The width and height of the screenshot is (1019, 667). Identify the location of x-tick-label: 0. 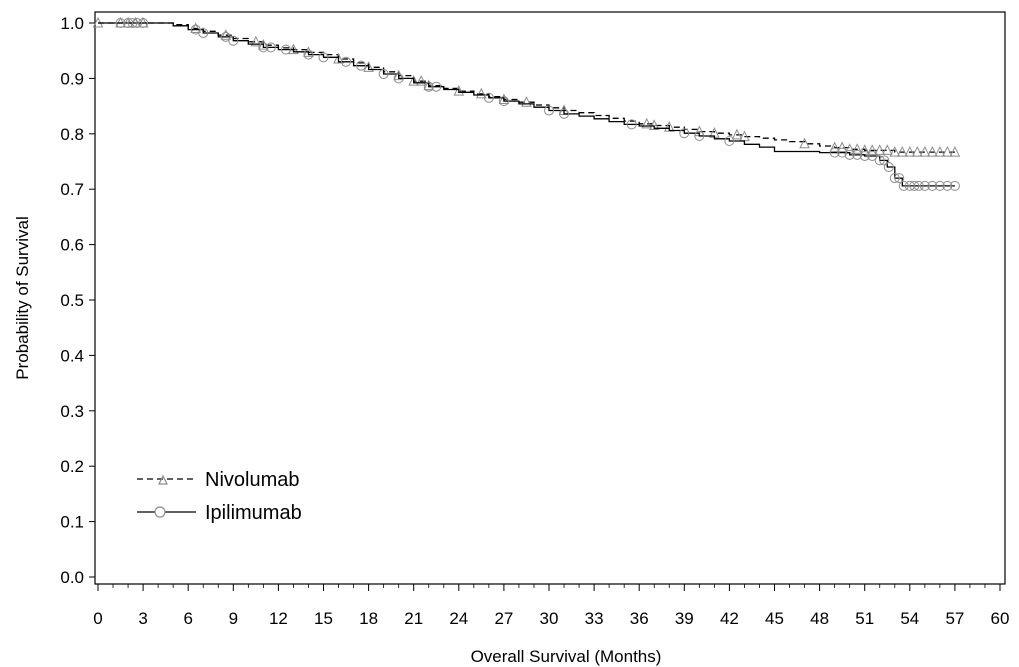
(97, 618).